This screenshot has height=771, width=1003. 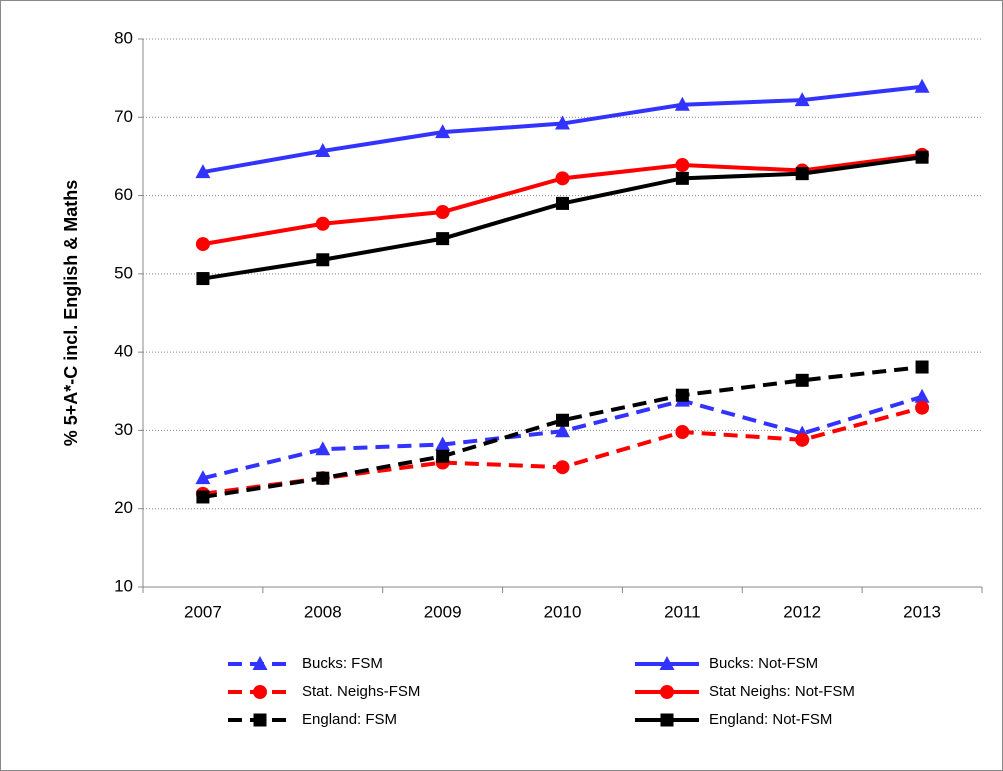 What do you see at coordinates (563, 611) in the screenshot?
I see `x-tick-label: 2010` at bounding box center [563, 611].